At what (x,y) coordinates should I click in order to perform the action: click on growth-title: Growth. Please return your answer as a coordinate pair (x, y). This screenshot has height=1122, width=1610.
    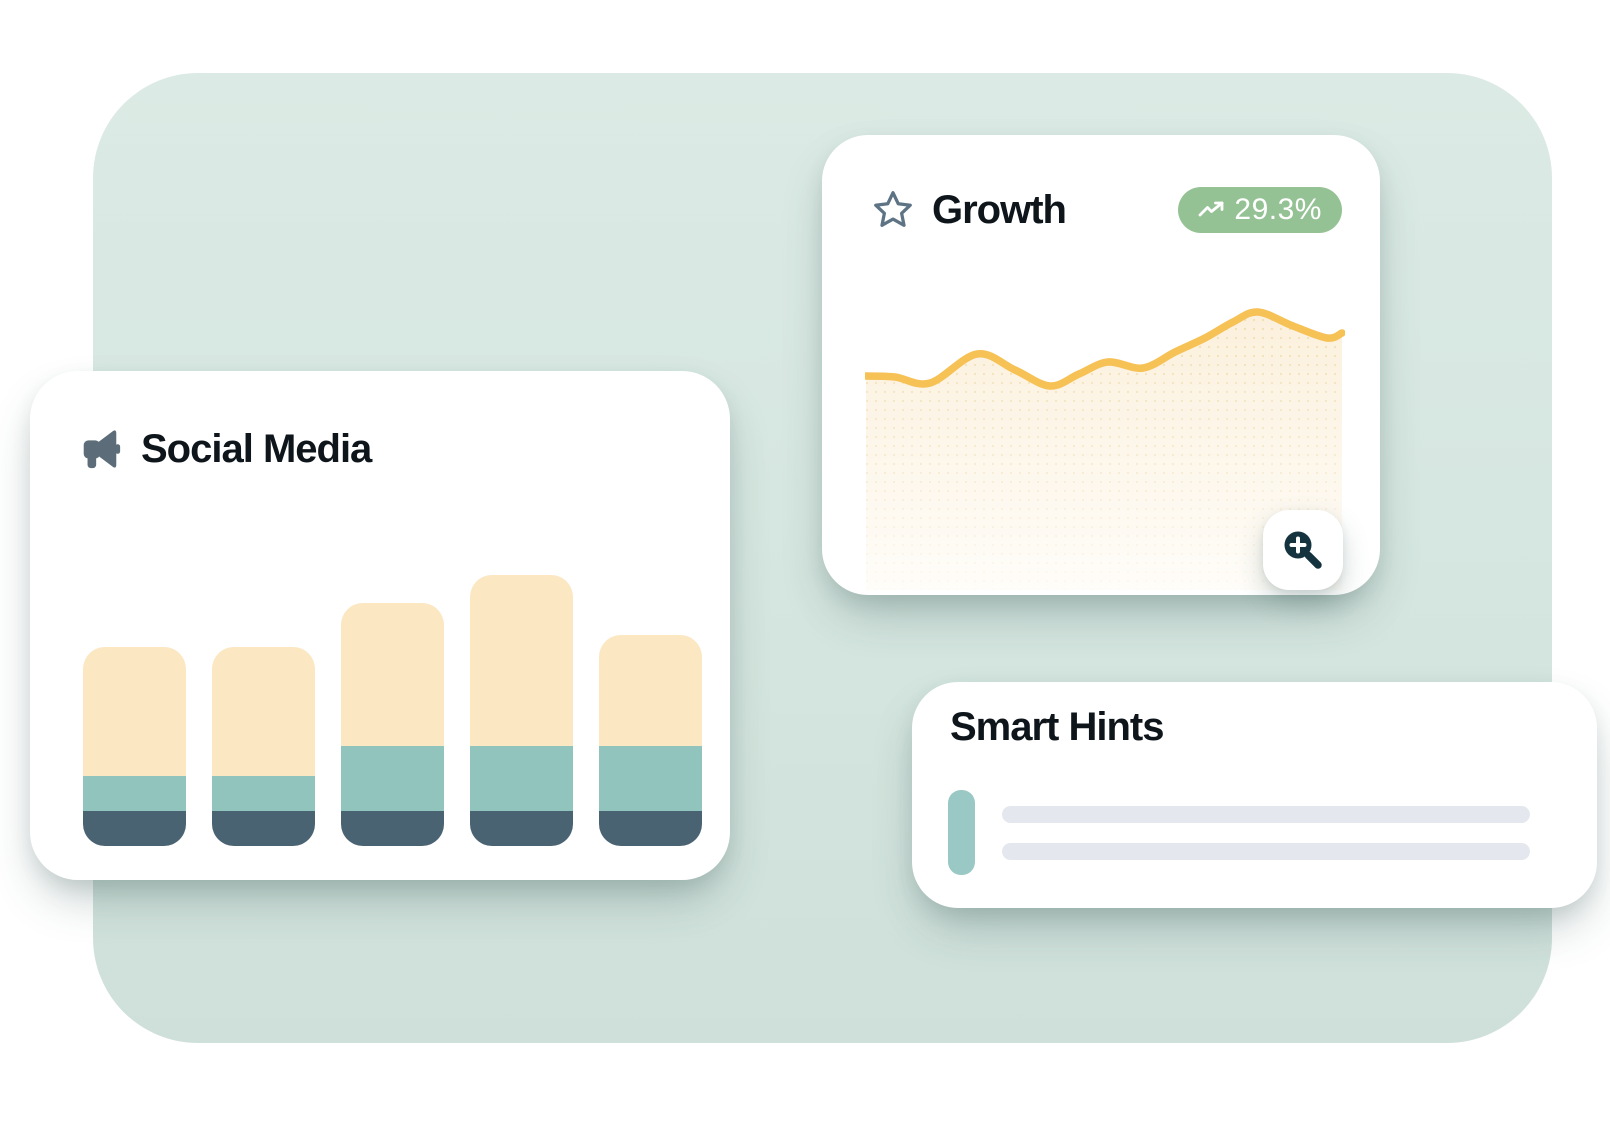
    Looking at the image, I should click on (999, 210).